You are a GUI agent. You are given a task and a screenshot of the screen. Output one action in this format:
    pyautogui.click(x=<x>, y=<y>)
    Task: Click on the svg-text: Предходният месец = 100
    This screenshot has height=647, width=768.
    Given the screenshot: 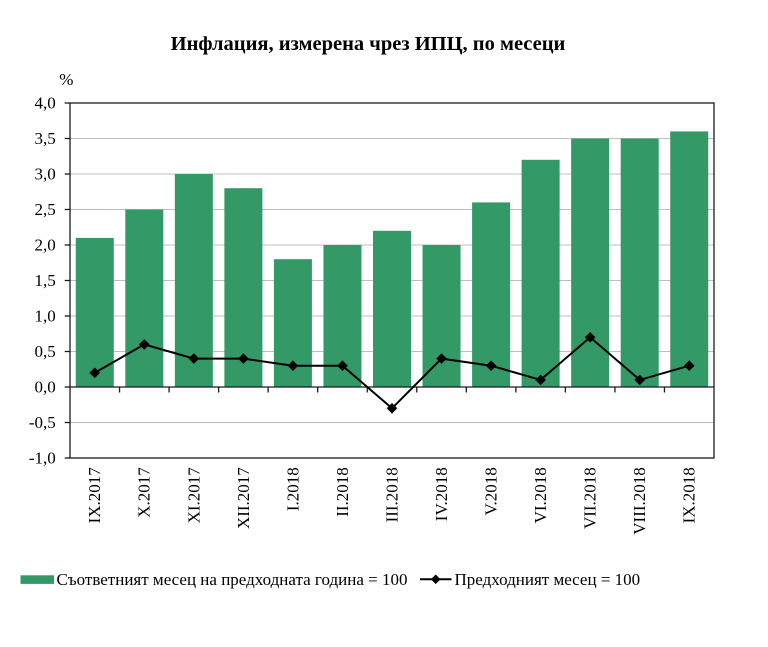 What is the action you would take?
    pyautogui.click(x=548, y=579)
    